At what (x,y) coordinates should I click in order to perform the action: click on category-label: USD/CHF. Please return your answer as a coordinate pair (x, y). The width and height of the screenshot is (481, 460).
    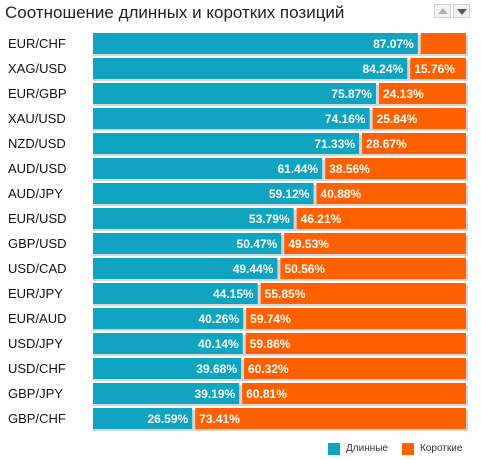
    Looking at the image, I should click on (37, 368).